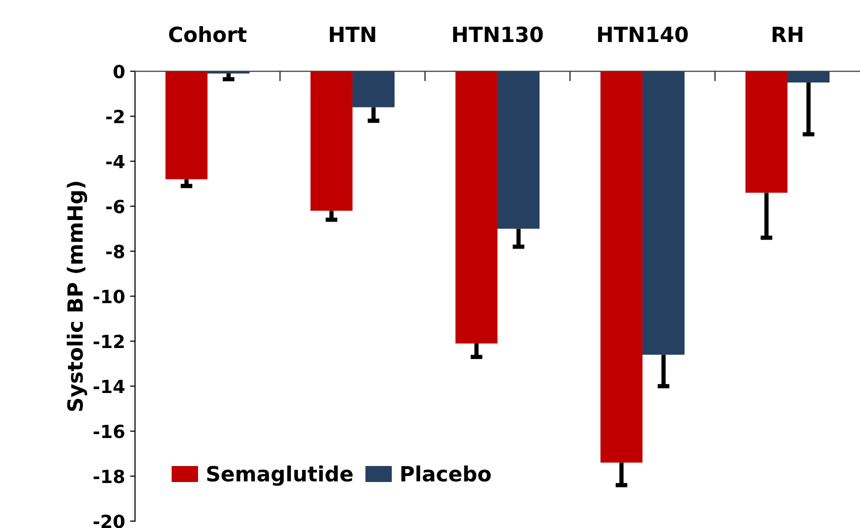 This screenshot has height=528, width=860. I want to click on y-tick-label: -4, so click(115, 161).